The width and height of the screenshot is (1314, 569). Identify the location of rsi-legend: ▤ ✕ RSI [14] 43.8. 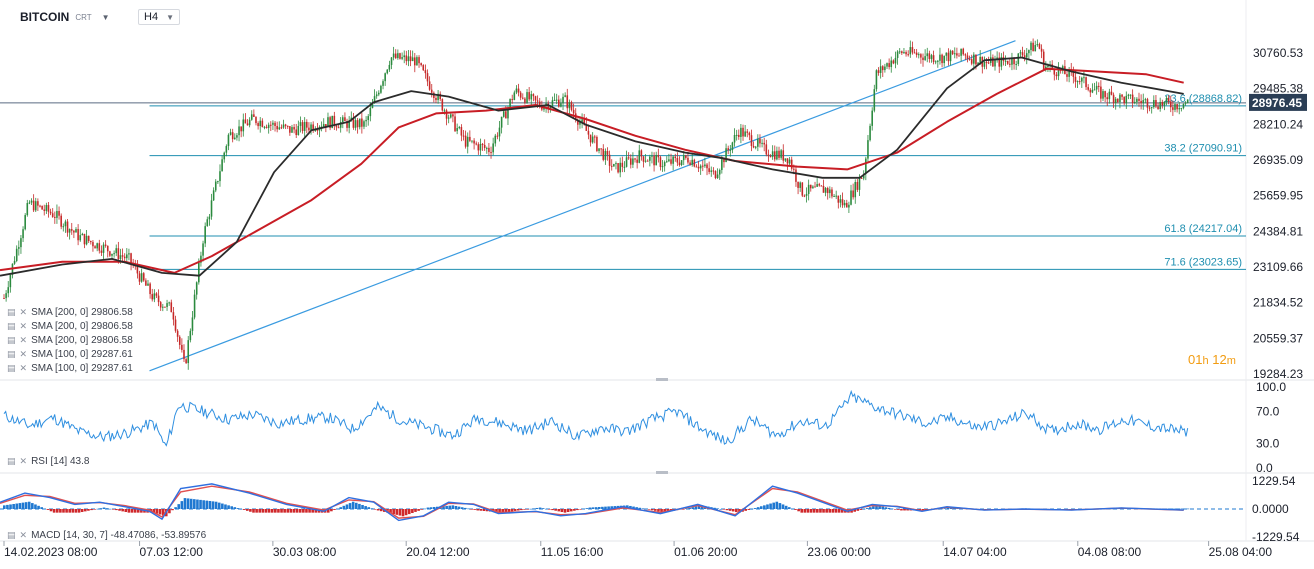
(48, 461).